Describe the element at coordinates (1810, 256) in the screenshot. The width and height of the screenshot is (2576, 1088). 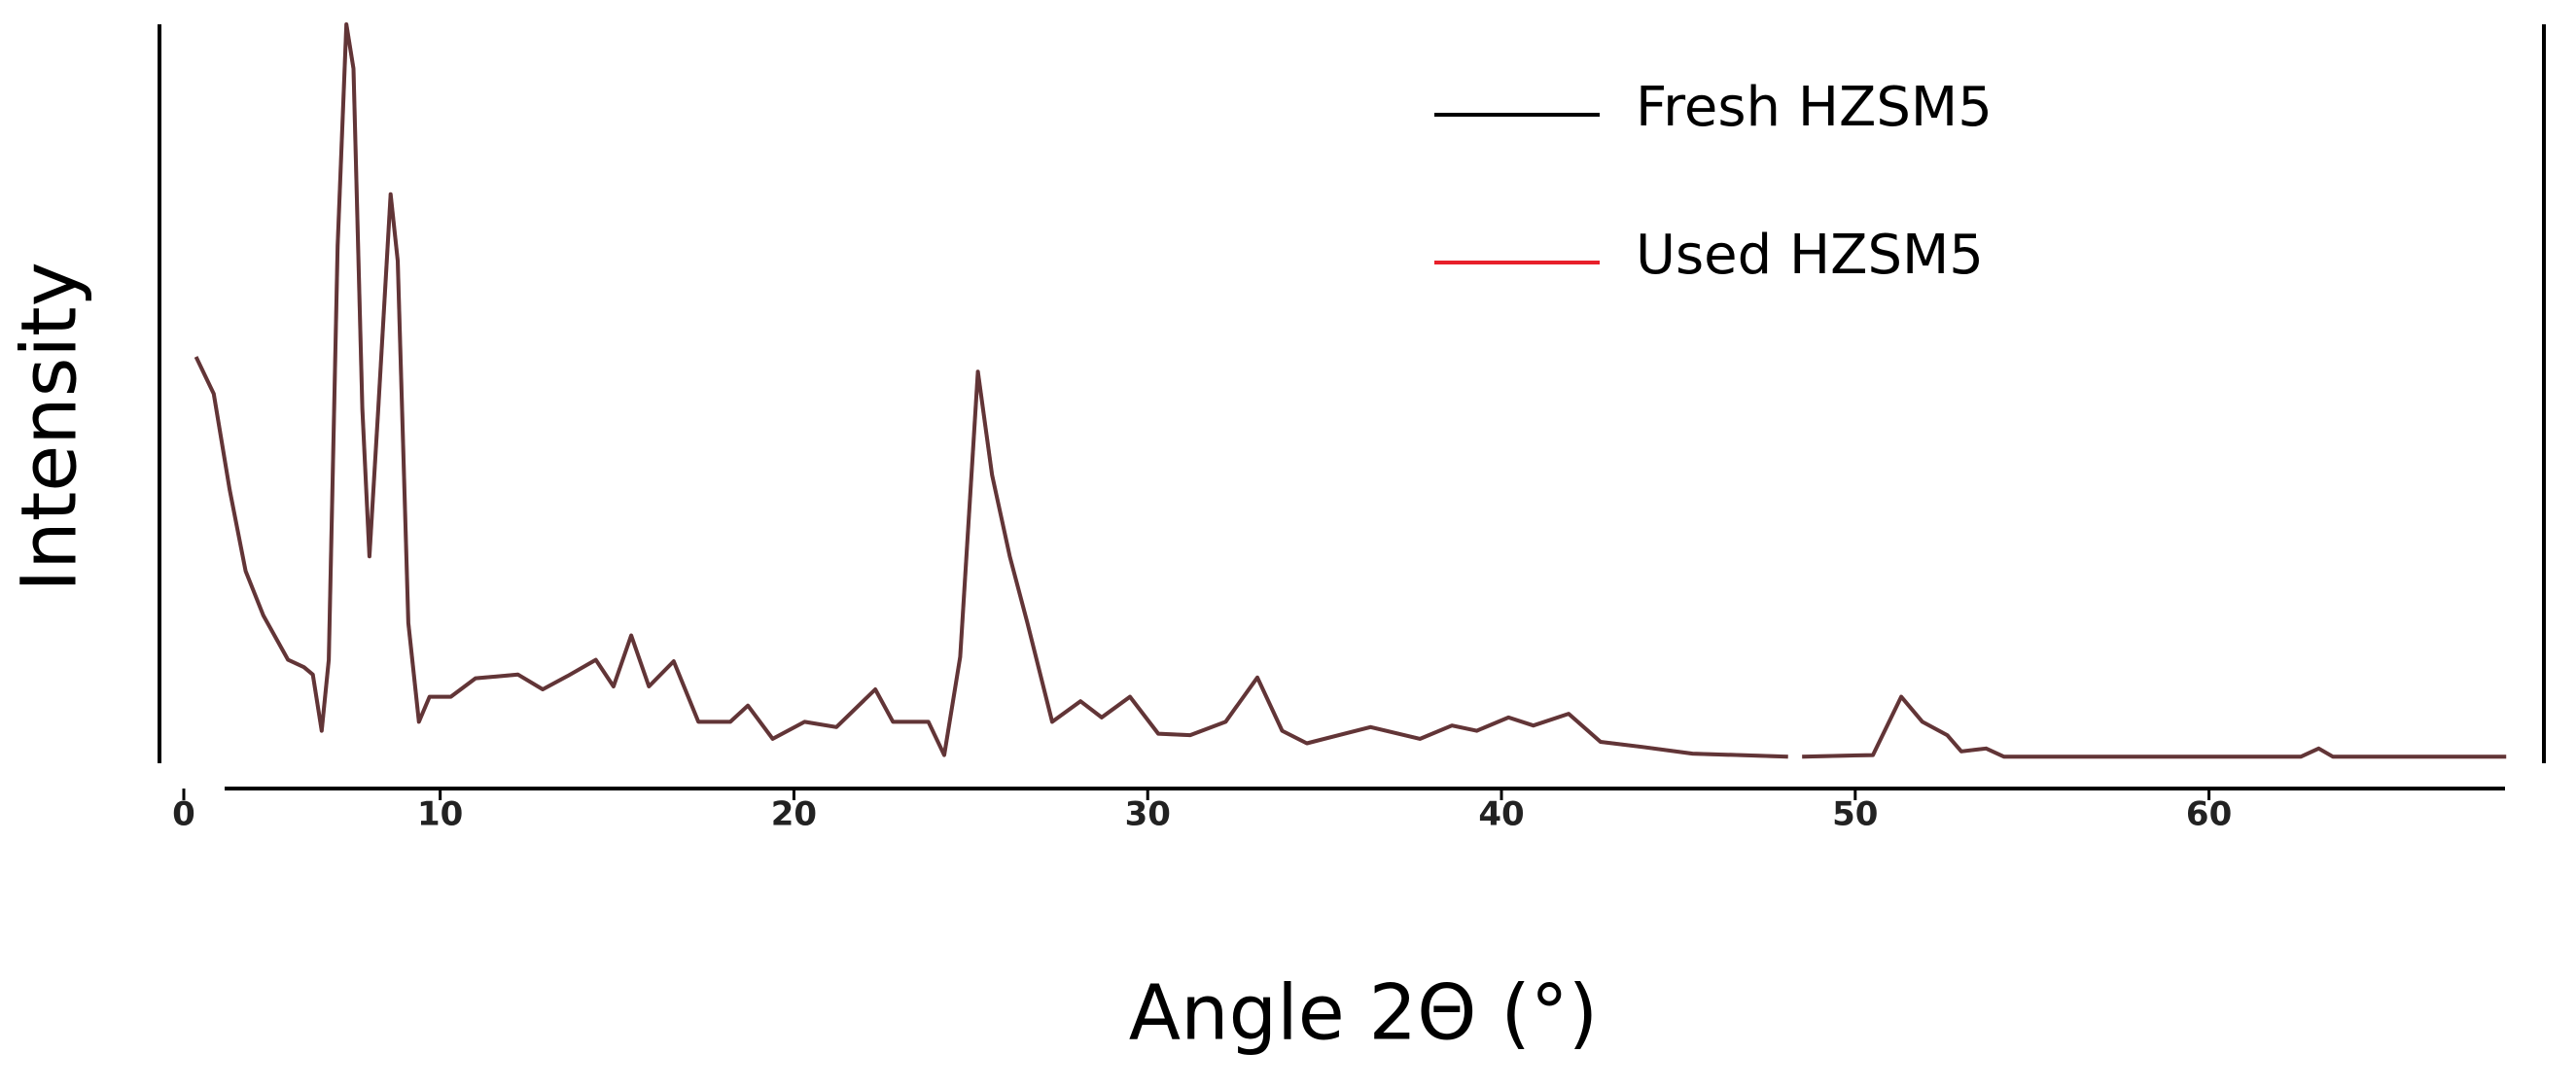
I see `legend-label: Used HZSM5` at that location.